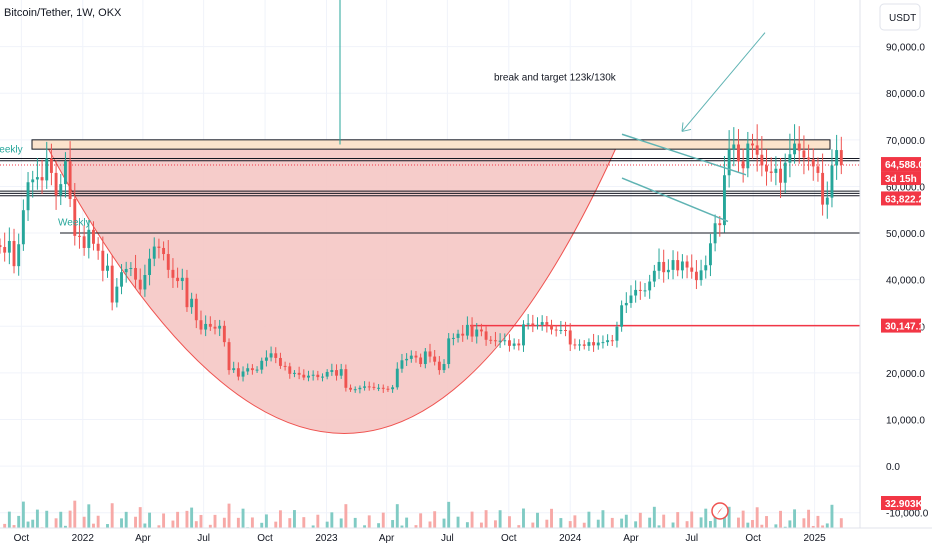  I want to click on level-tag-30147-bg, so click(901, 325).